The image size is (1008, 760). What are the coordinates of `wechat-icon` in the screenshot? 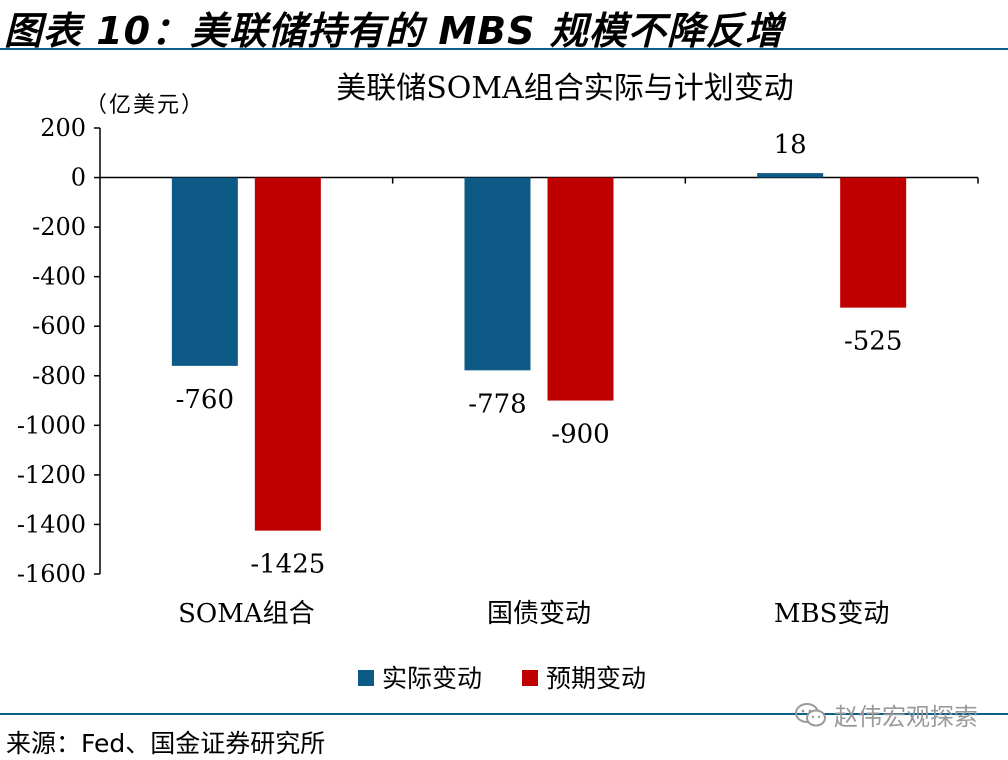 It's located at (810, 714).